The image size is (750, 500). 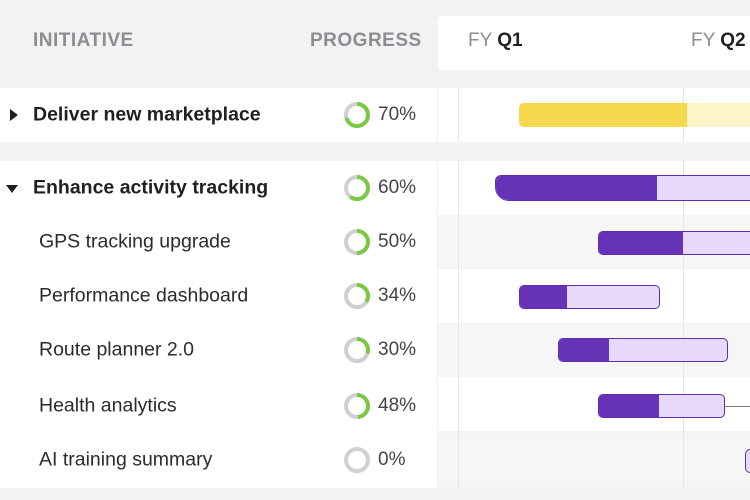 I want to click on progress-percent: 0%, so click(x=392, y=459).